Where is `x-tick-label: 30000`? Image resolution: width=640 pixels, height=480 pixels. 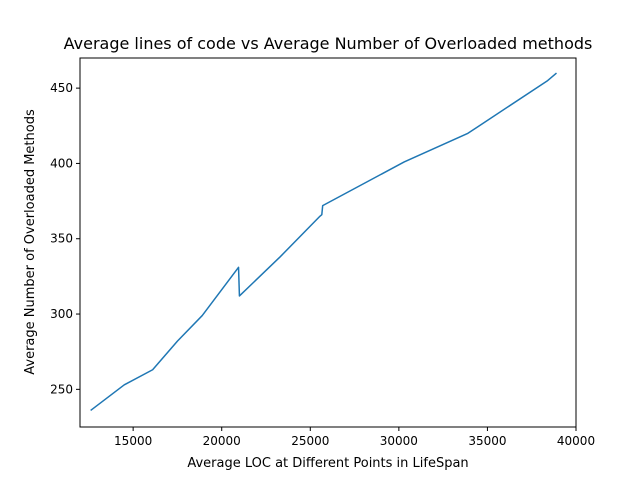 x-tick-label: 30000 is located at coordinates (399, 441).